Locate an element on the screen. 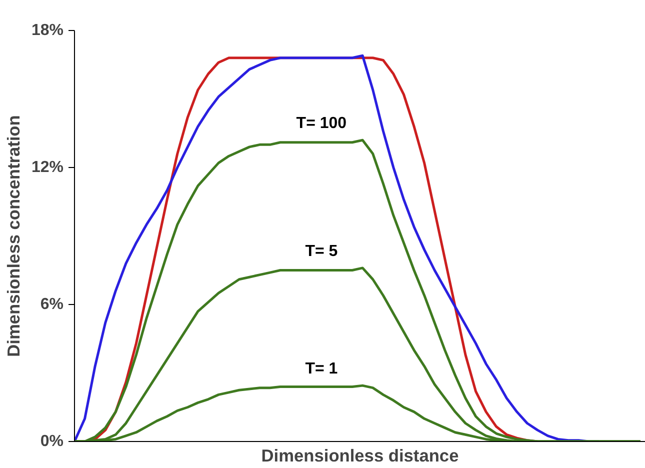 The image size is (645, 468). series-label: T= 1 is located at coordinates (321, 369).